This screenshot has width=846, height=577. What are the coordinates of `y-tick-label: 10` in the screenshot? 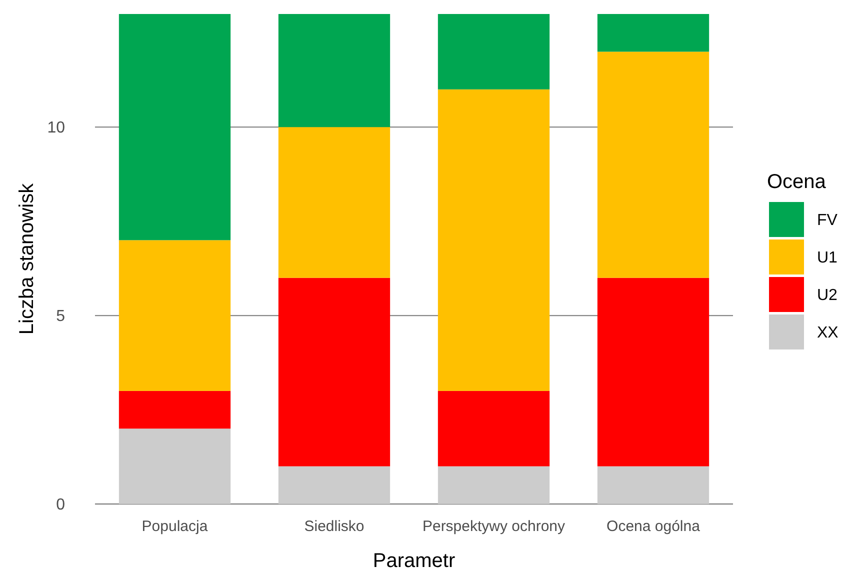 It's located at (56, 128).